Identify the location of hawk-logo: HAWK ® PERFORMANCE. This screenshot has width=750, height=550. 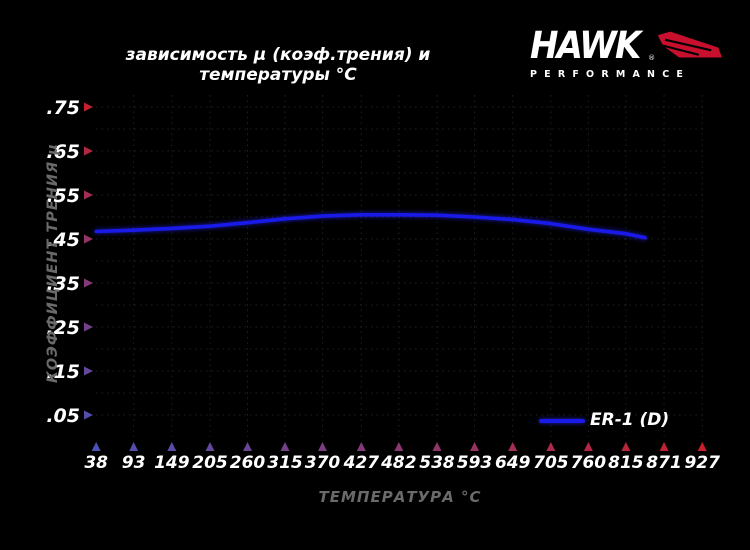
(626, 53).